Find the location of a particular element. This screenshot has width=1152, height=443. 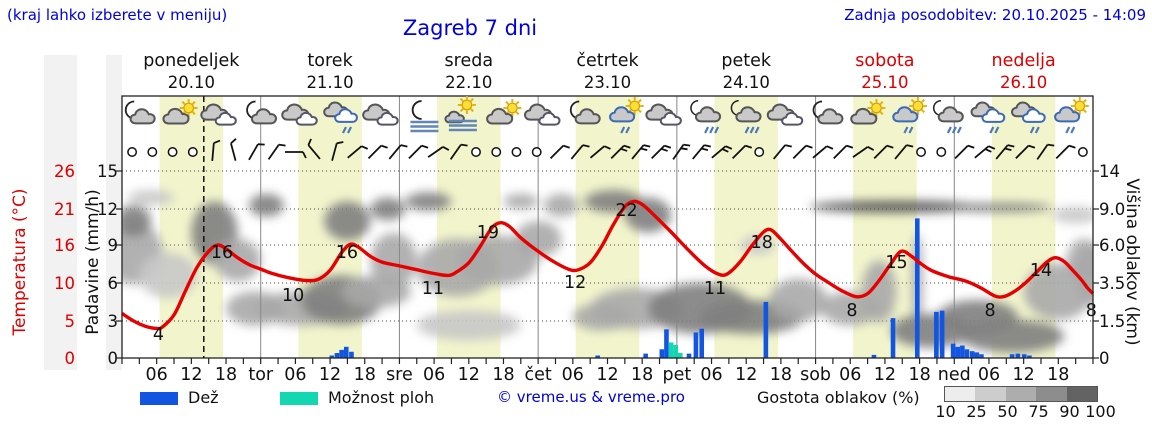

moon-fog-weather-icon is located at coordinates (424, 116).